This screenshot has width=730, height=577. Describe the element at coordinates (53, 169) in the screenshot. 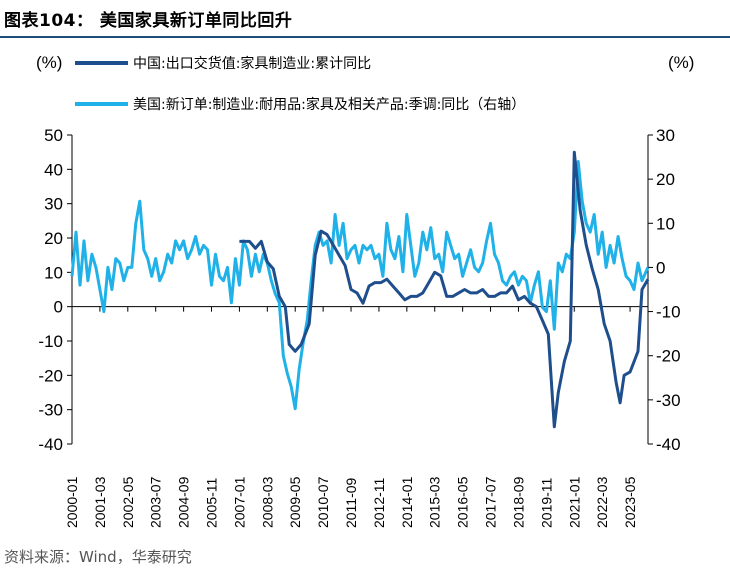

I see `left-tick-label: 40` at that location.